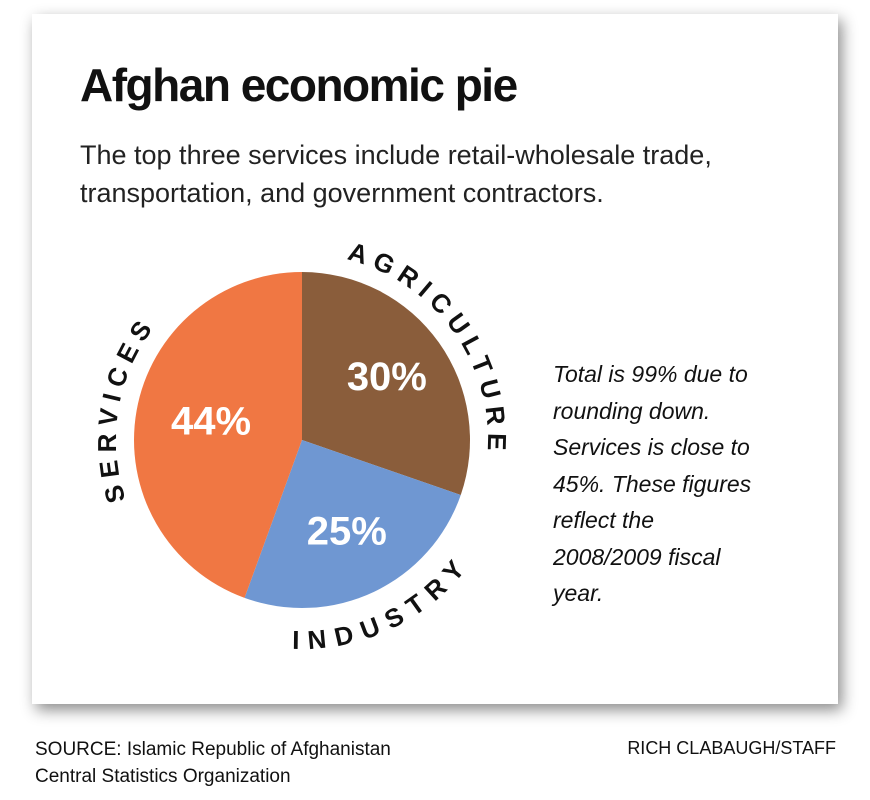 Image resolution: width=870 pixels, height=800 pixels. I want to click on chart-title: Afghan economic pie, so click(299, 85).